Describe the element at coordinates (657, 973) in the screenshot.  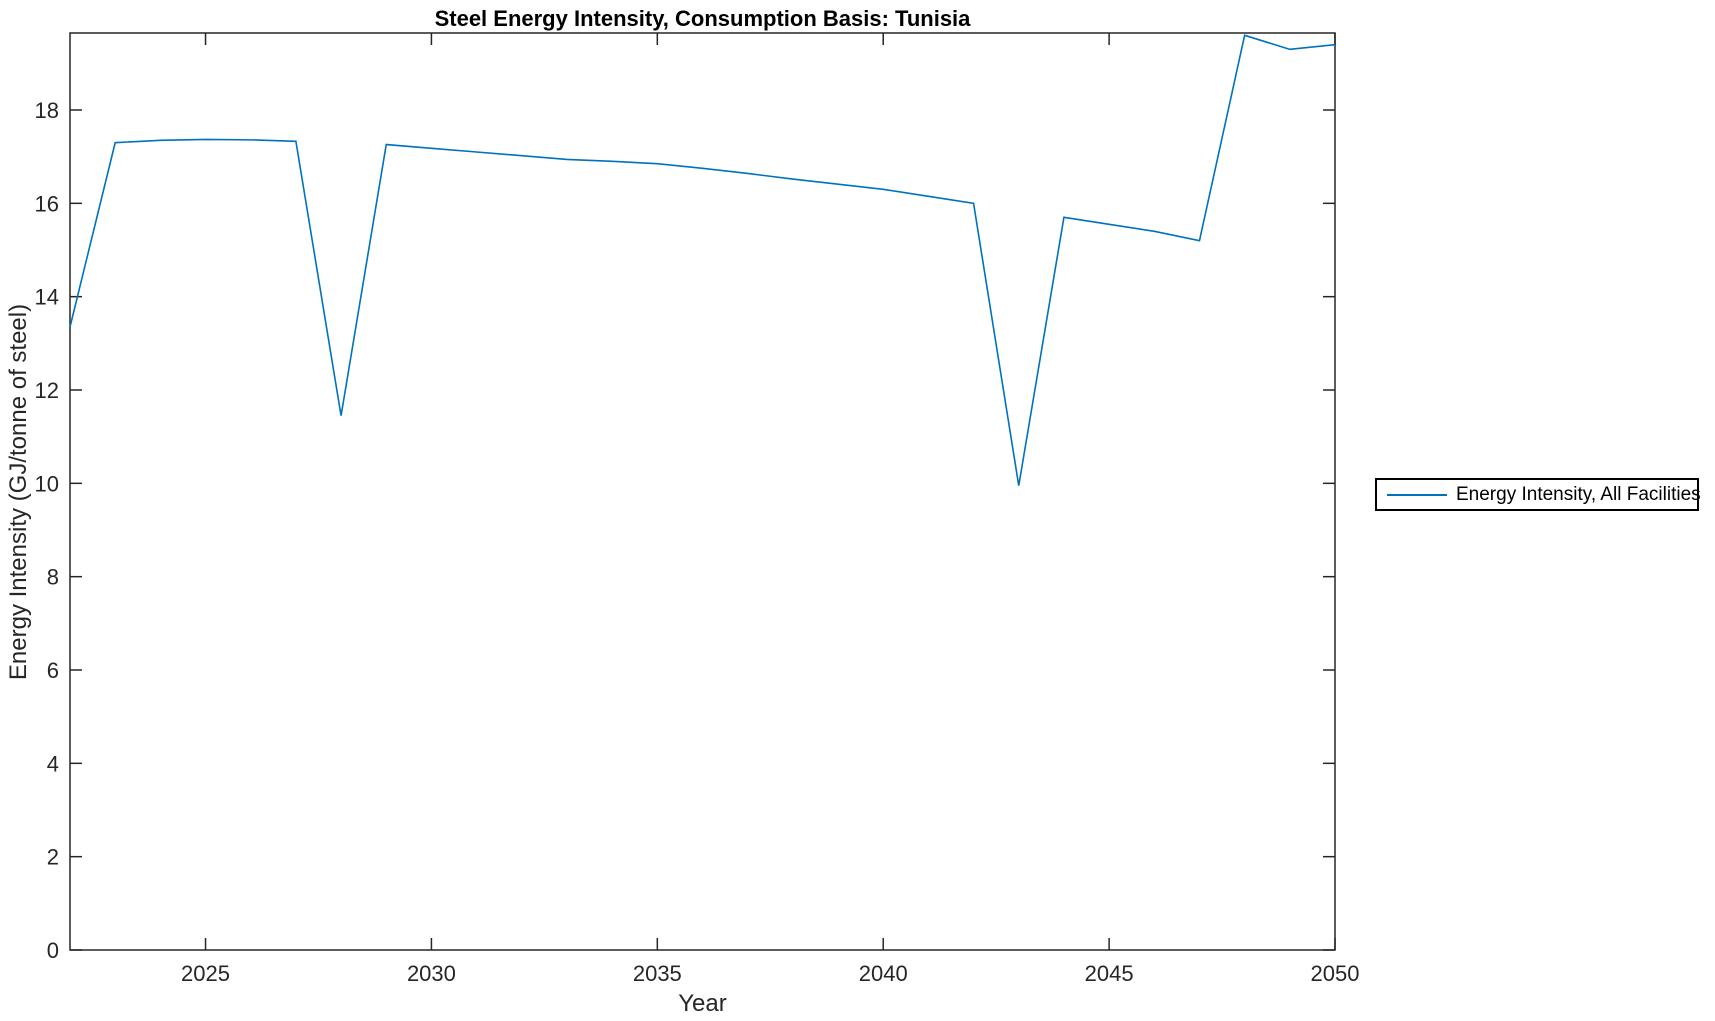
I see `x-tick-label: 2035` at that location.